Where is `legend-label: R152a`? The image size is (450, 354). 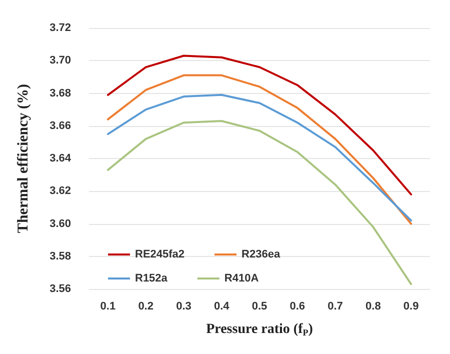 legend-label: R152a is located at coordinates (151, 278).